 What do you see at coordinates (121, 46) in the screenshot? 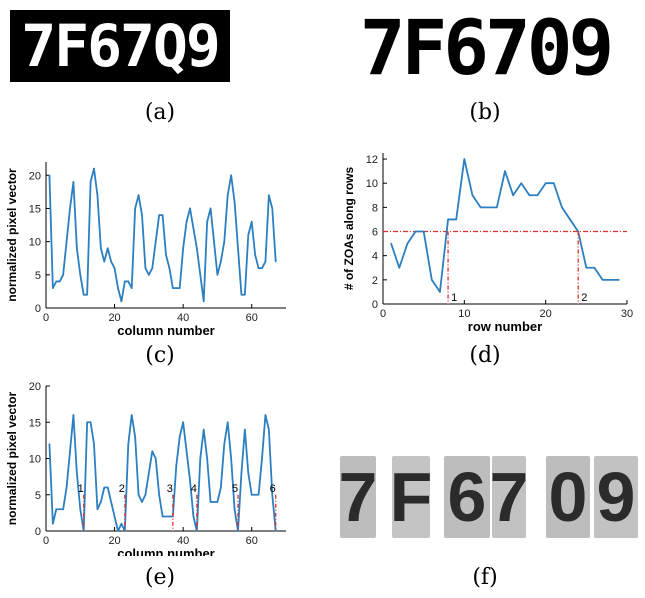
I see `binarized-plate-text: 7F67Q9` at bounding box center [121, 46].